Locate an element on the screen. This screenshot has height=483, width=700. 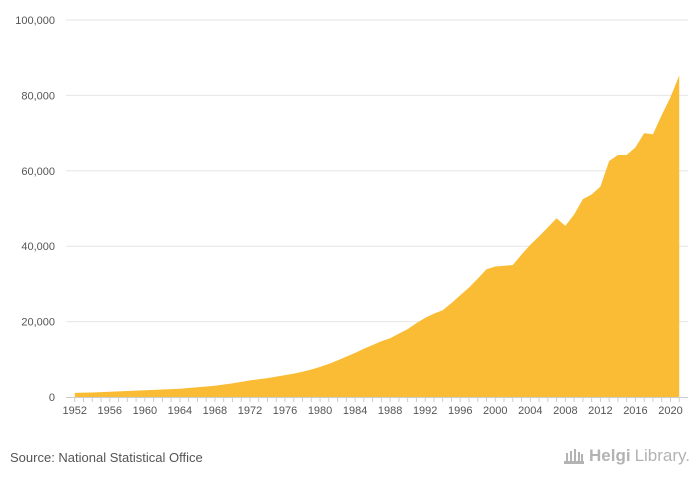
y-tick-label: 100,000 is located at coordinates (35, 21).